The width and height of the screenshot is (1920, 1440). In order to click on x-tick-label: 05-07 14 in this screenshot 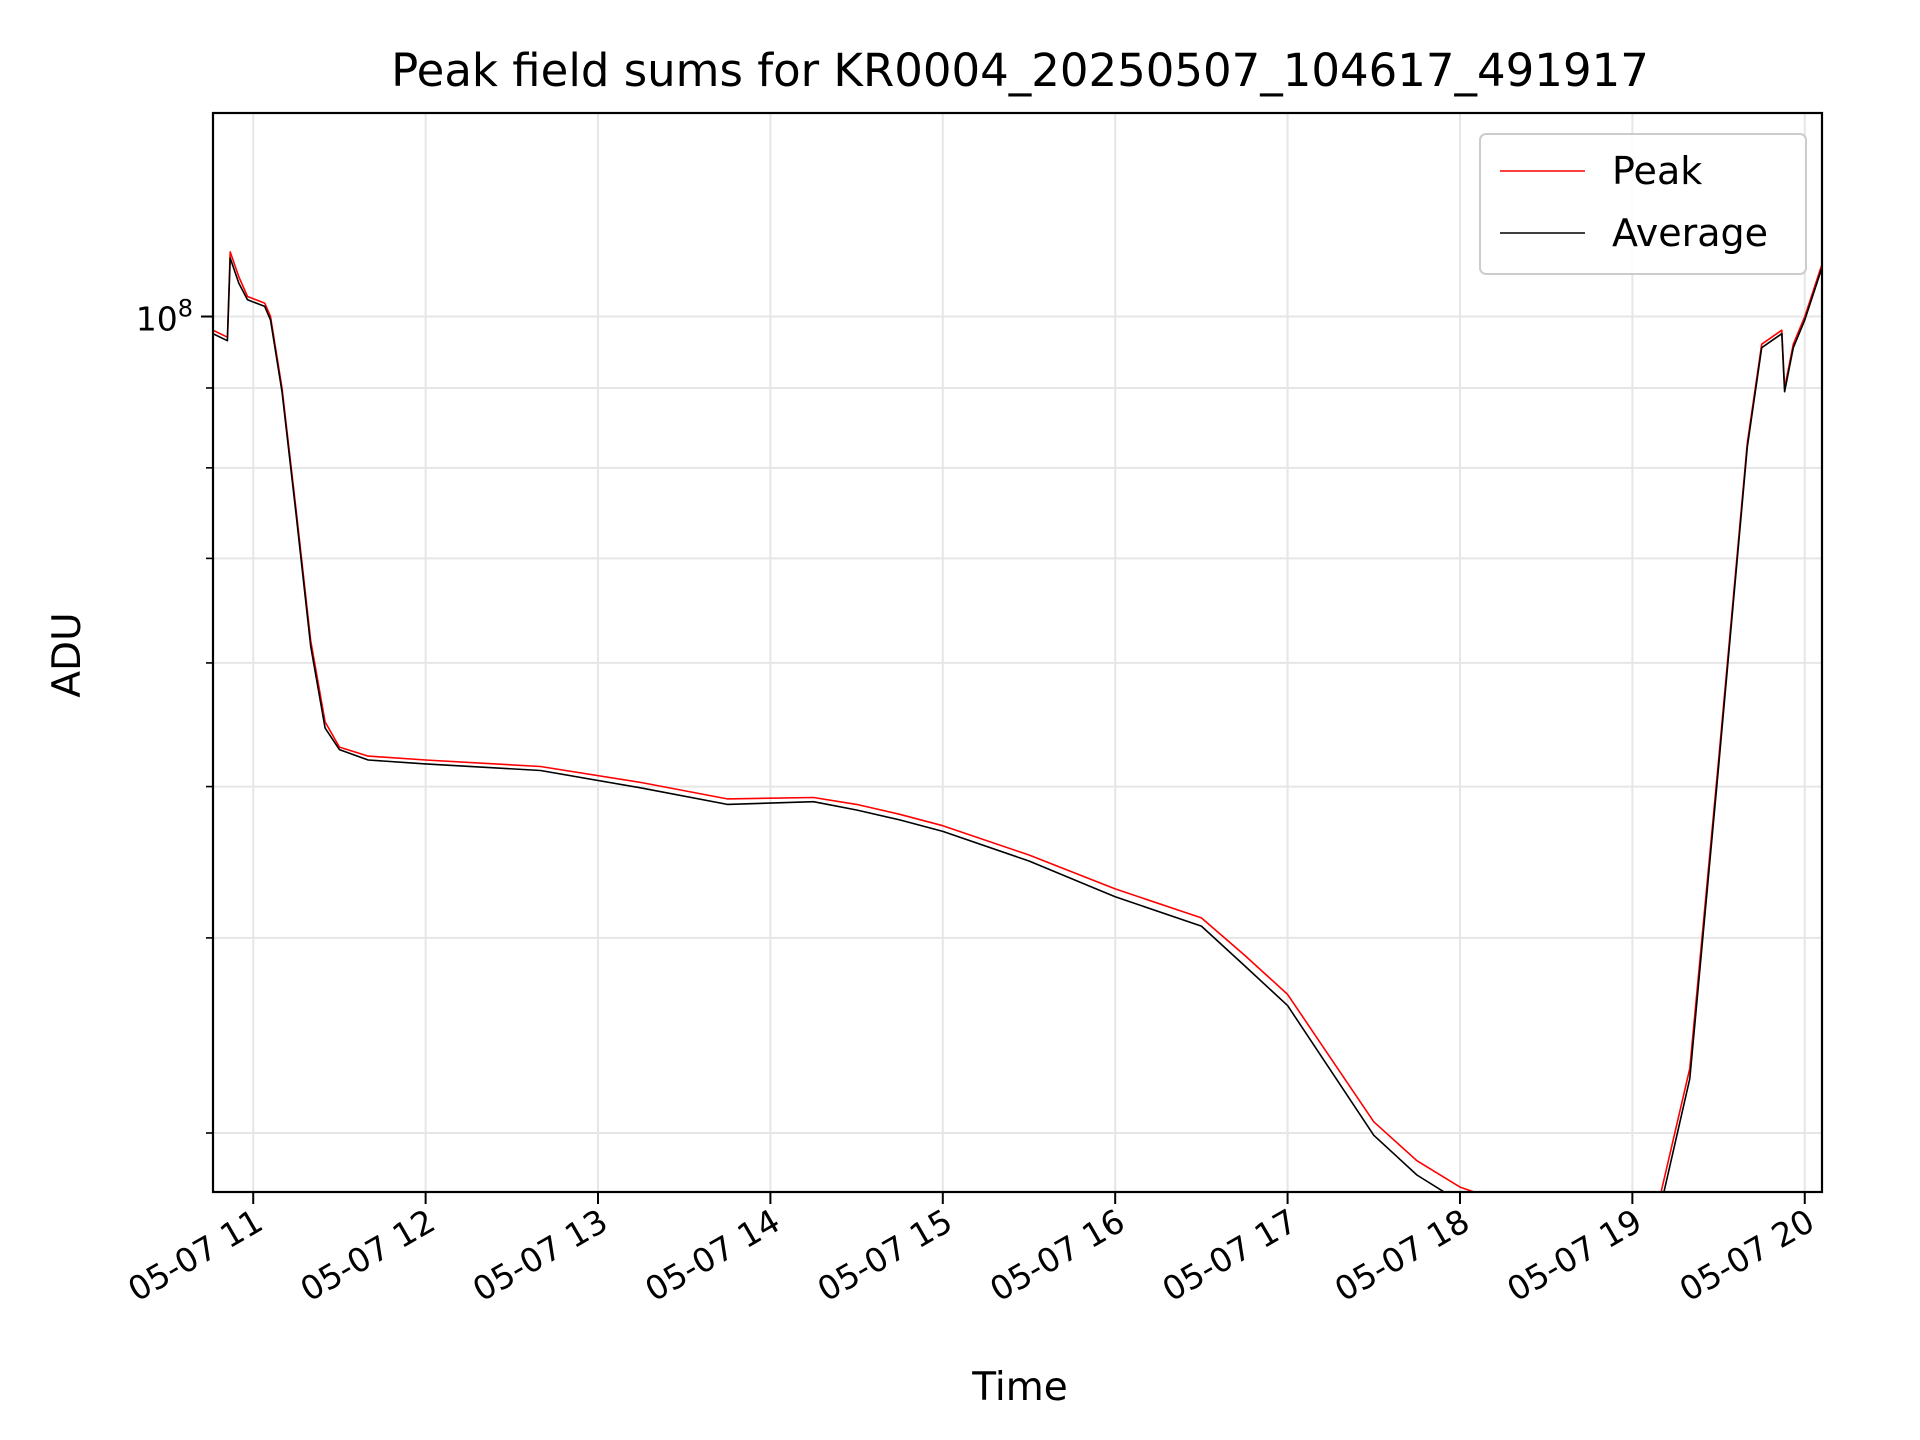, I will do `click(712, 1255)`.